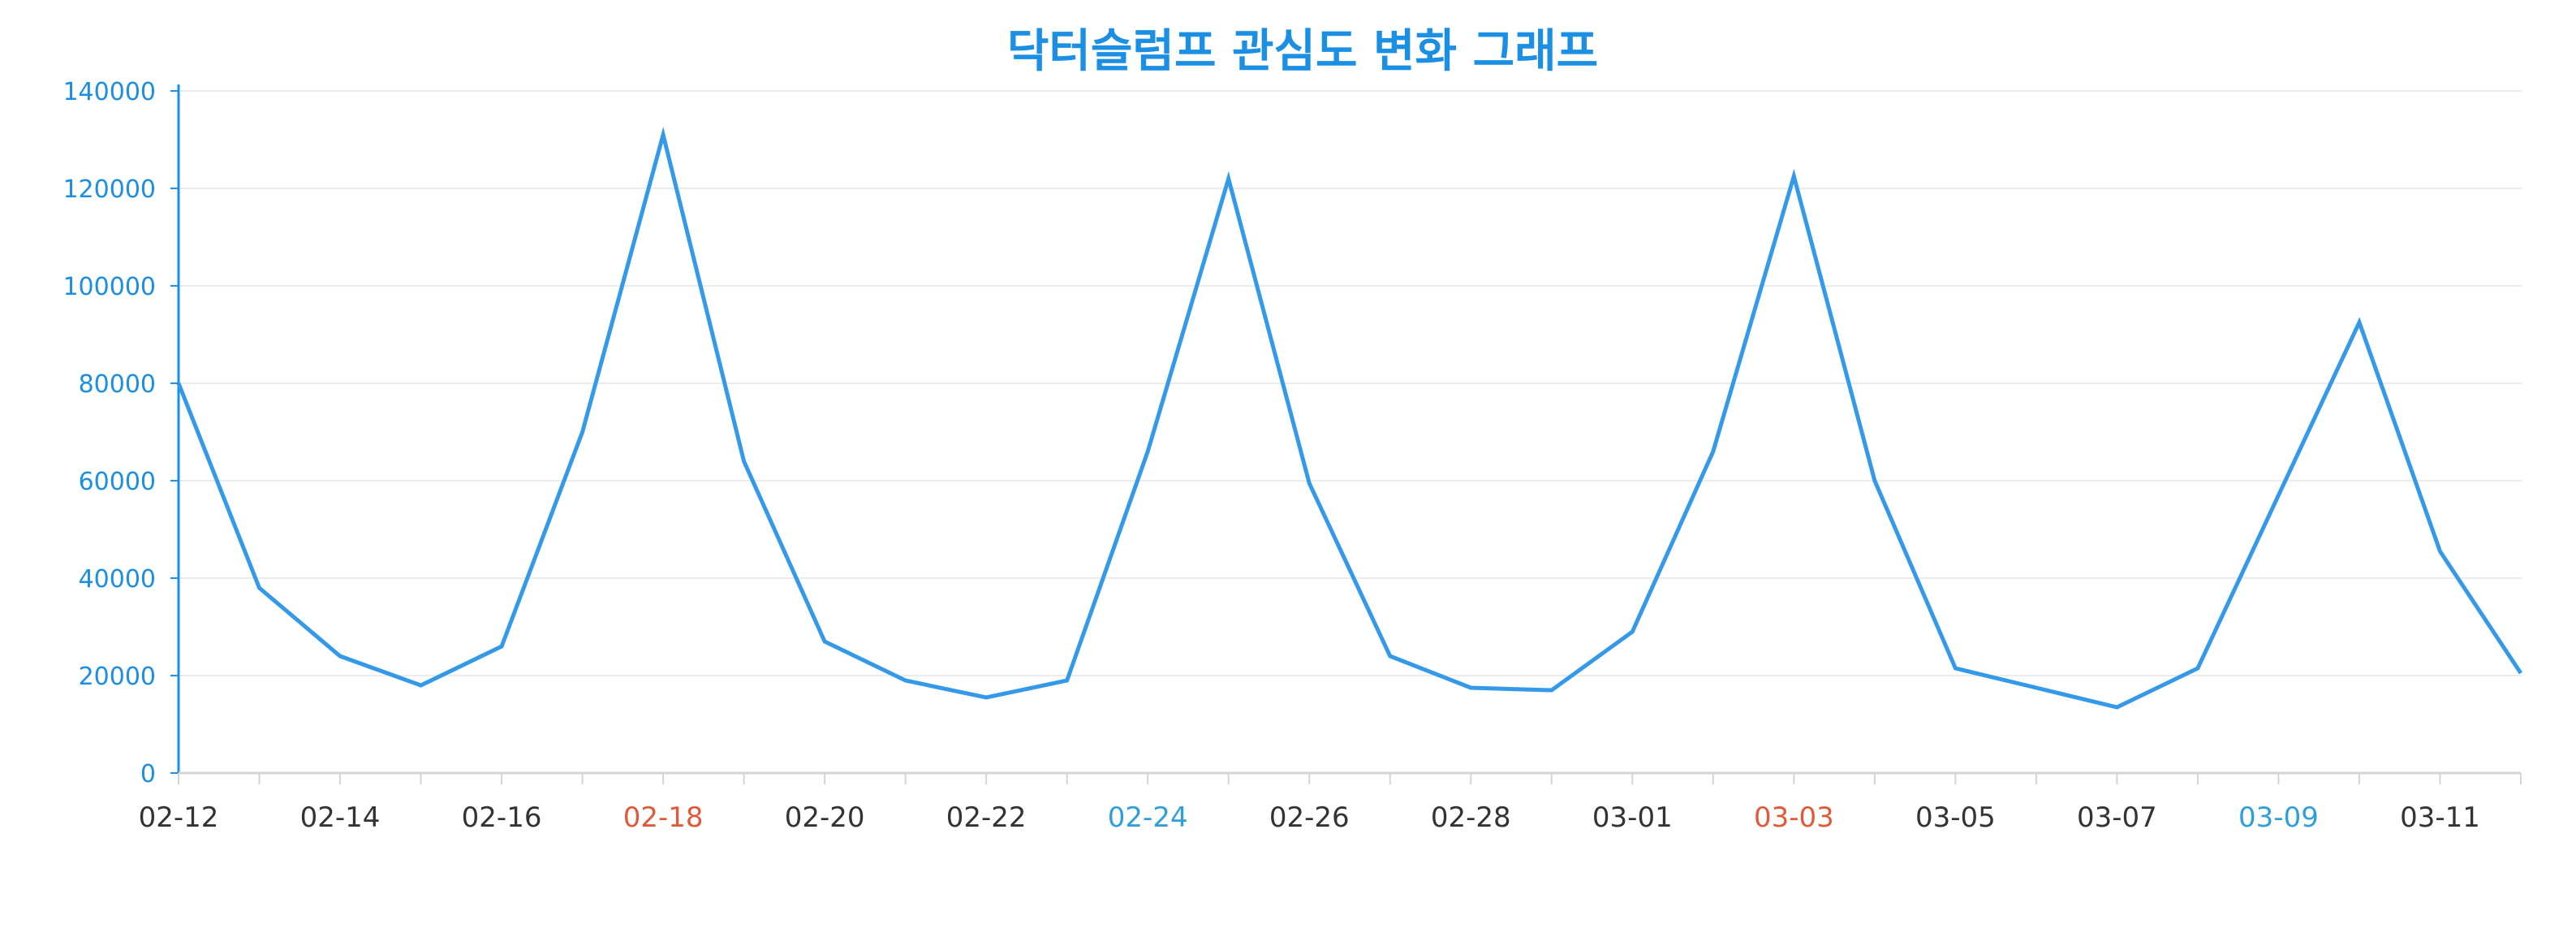 This screenshot has width=2576, height=933. What do you see at coordinates (118, 384) in the screenshot?
I see `y-tick-label: 80000` at bounding box center [118, 384].